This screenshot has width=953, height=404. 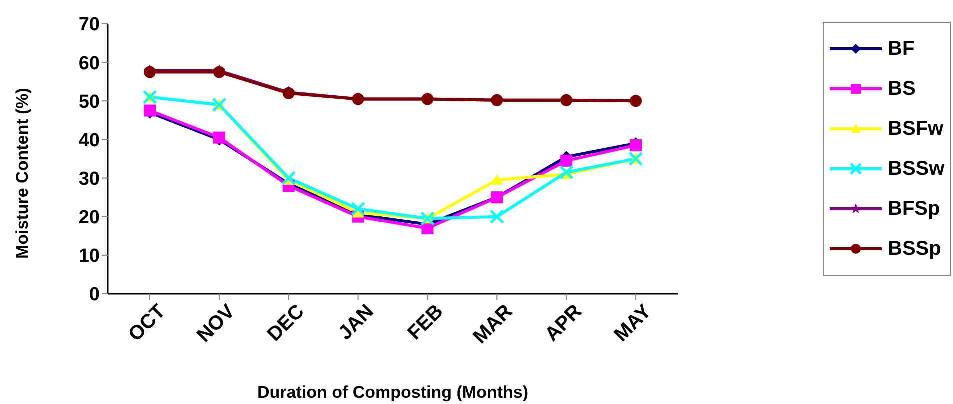 I want to click on y-tick-label: 50, so click(x=89, y=102).